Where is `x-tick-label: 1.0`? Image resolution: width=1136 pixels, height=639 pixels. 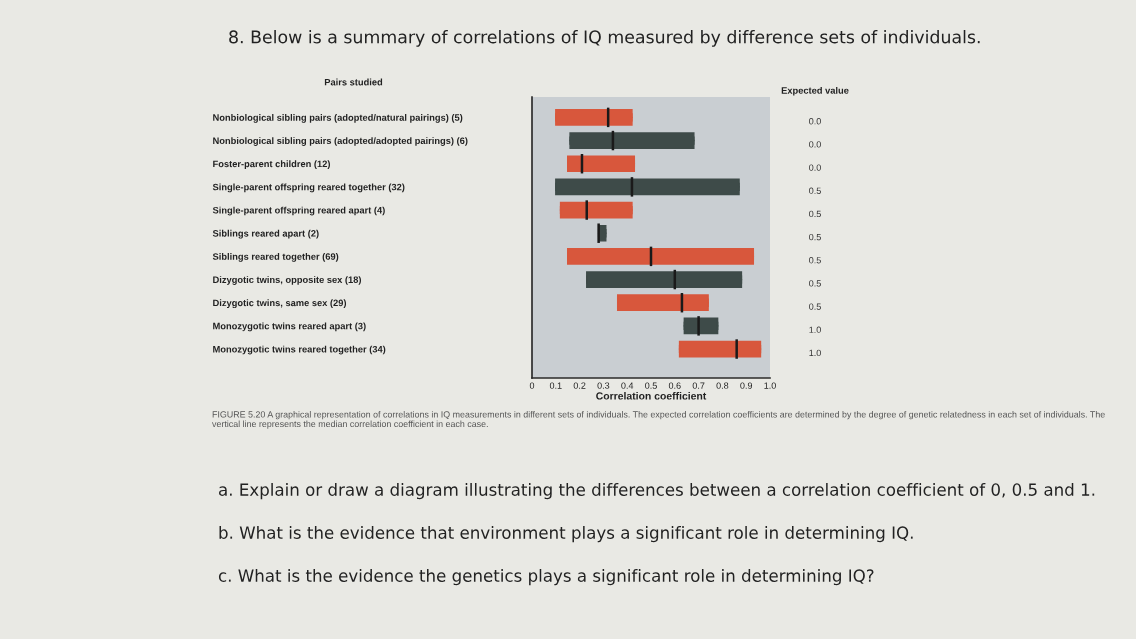
x-tick-label: 1.0 is located at coordinates (770, 385).